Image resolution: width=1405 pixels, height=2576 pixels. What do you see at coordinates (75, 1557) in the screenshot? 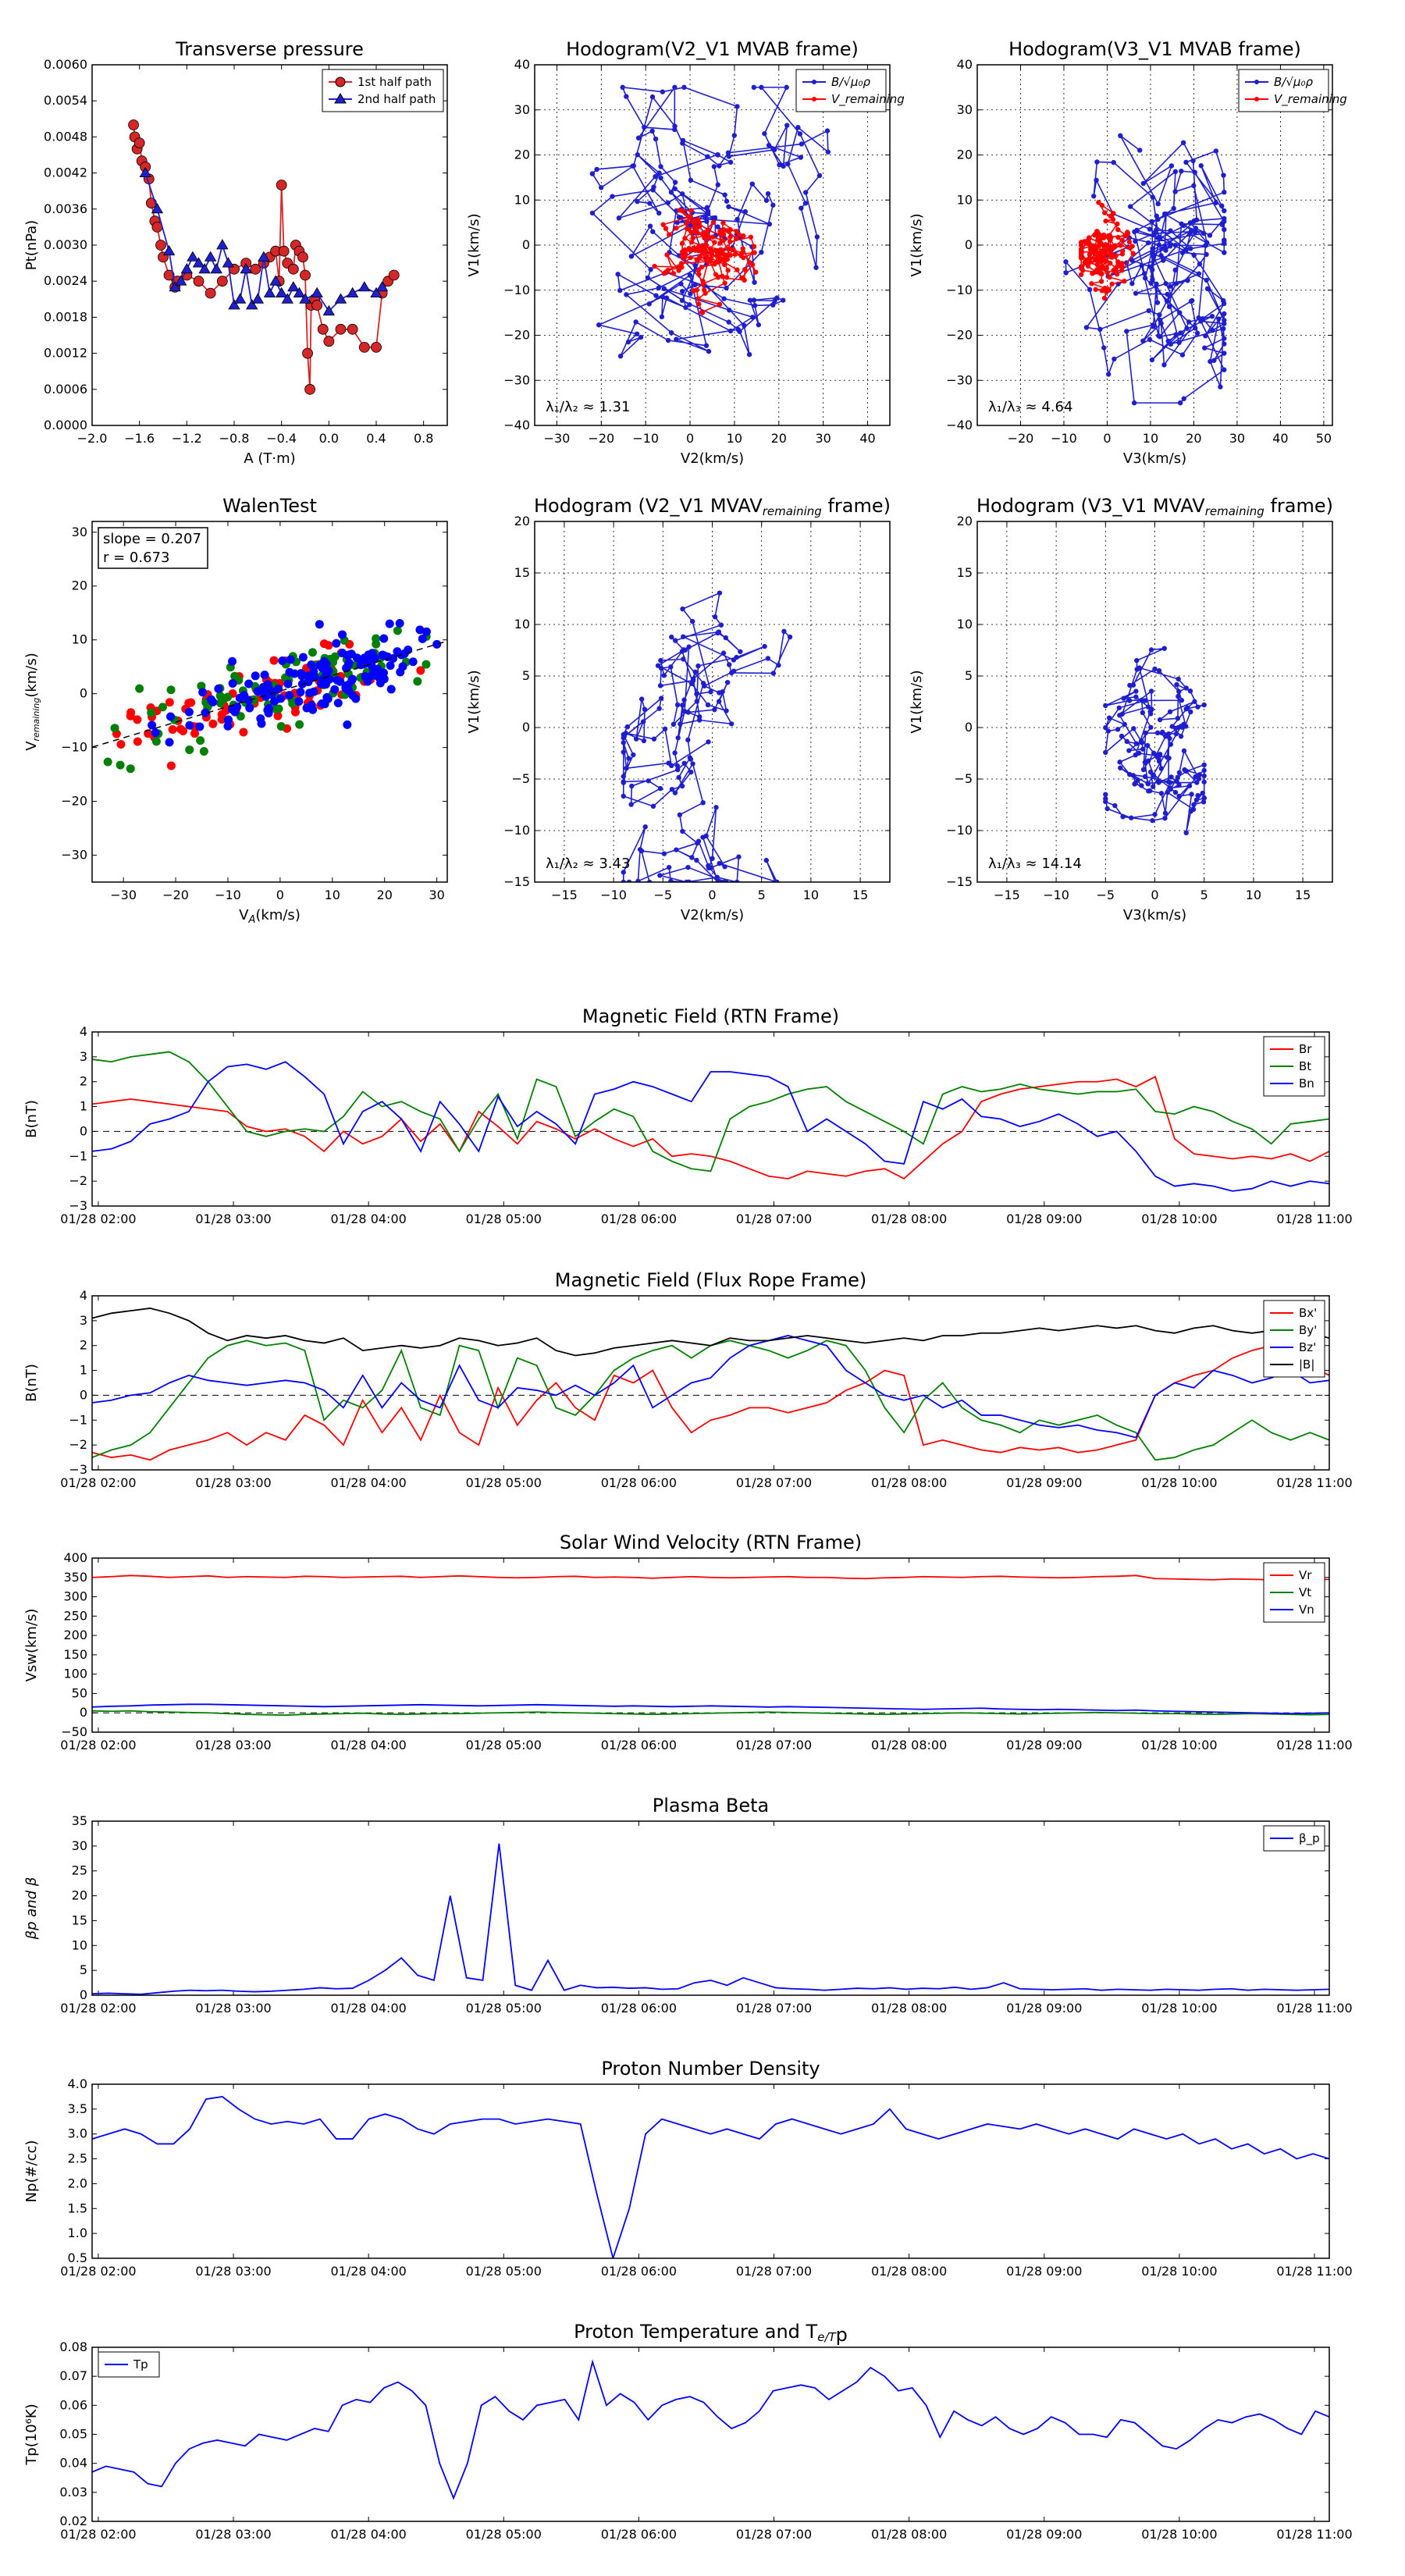
I see `y-tick-label: 400` at bounding box center [75, 1557].